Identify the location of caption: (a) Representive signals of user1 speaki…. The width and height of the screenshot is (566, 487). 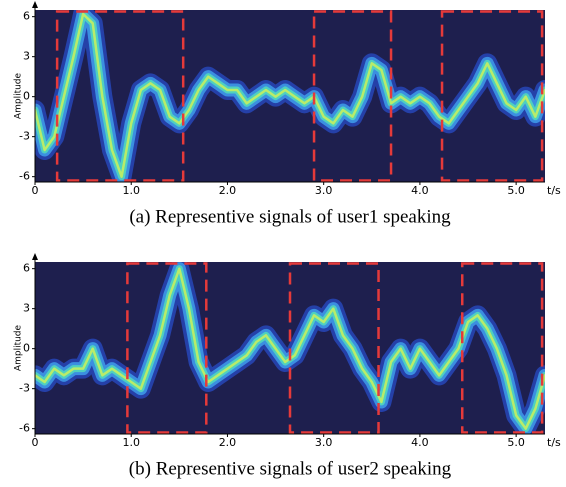
(290, 216).